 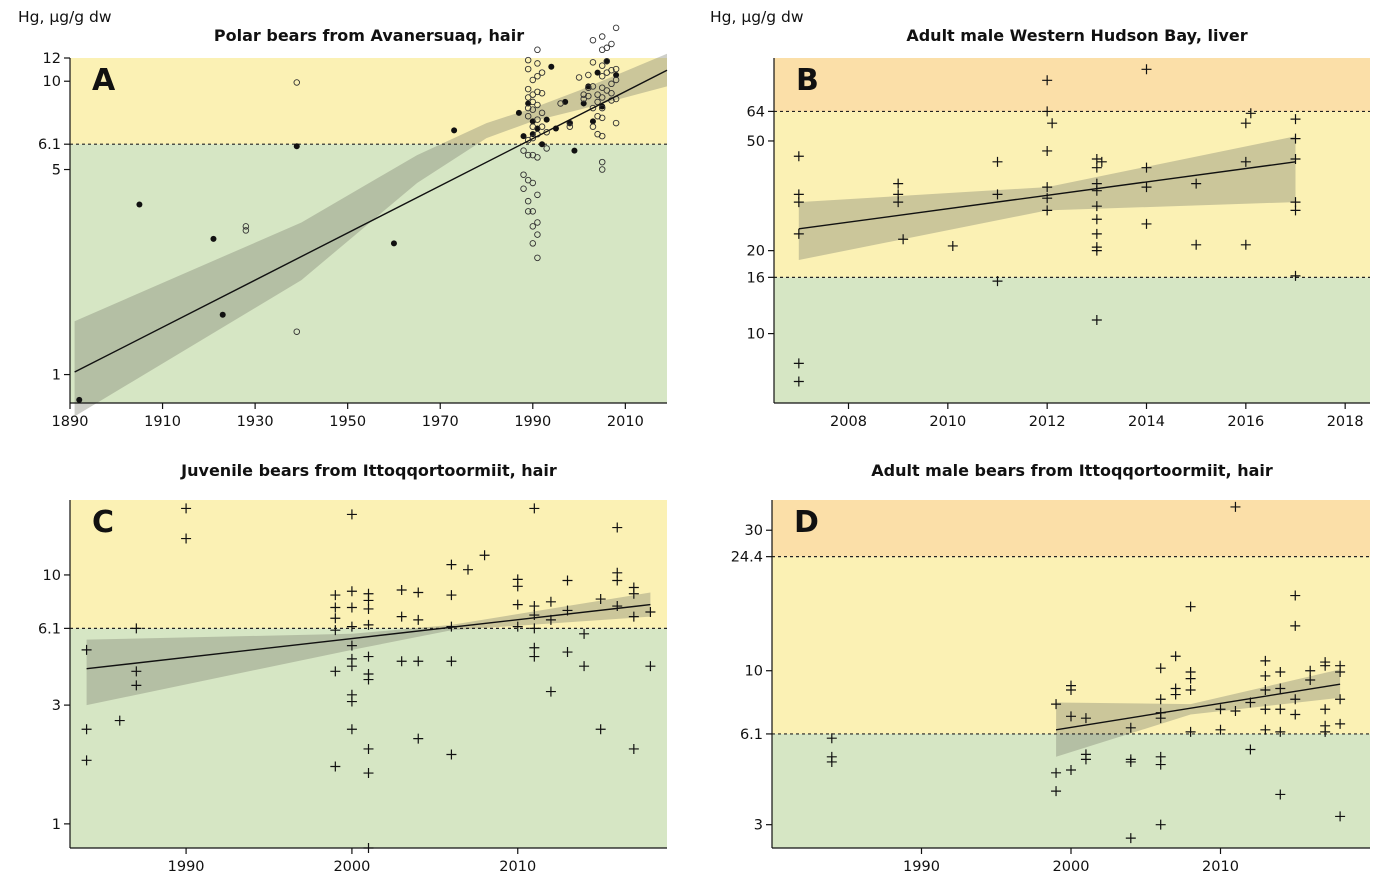 I want to click on y-axis-unit-label: Hg, µg/g dw, so click(x=757, y=17).